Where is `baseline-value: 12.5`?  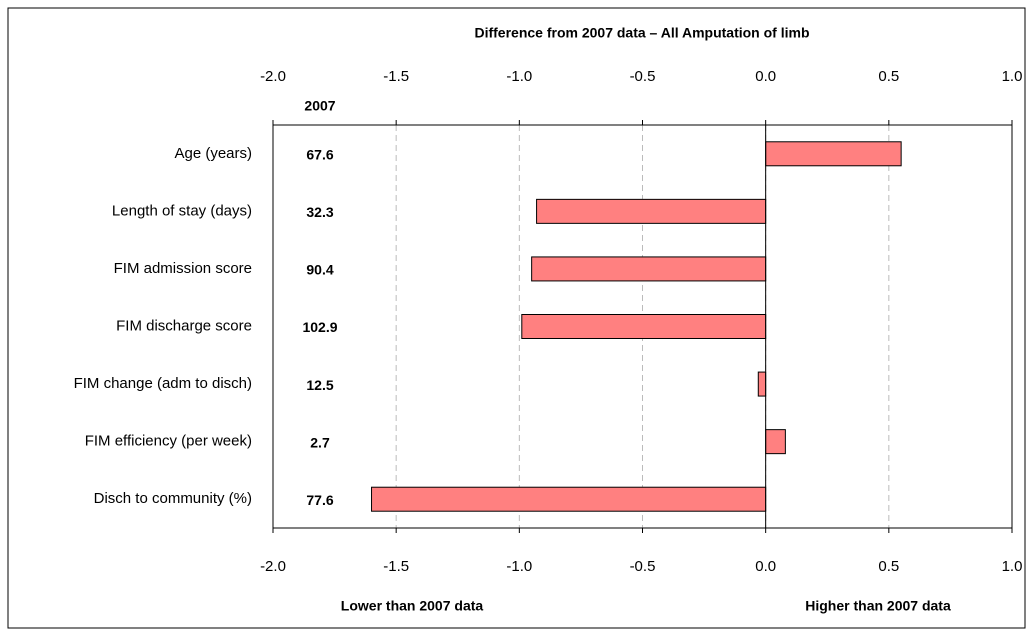 baseline-value: 12.5 is located at coordinates (319, 385).